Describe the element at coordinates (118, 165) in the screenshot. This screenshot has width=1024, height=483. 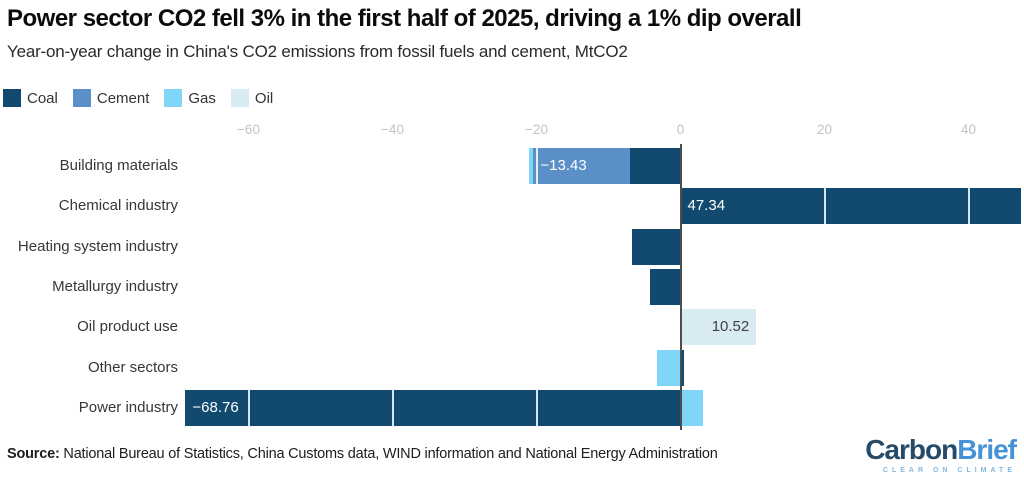
I see `category-label: Building materials` at that location.